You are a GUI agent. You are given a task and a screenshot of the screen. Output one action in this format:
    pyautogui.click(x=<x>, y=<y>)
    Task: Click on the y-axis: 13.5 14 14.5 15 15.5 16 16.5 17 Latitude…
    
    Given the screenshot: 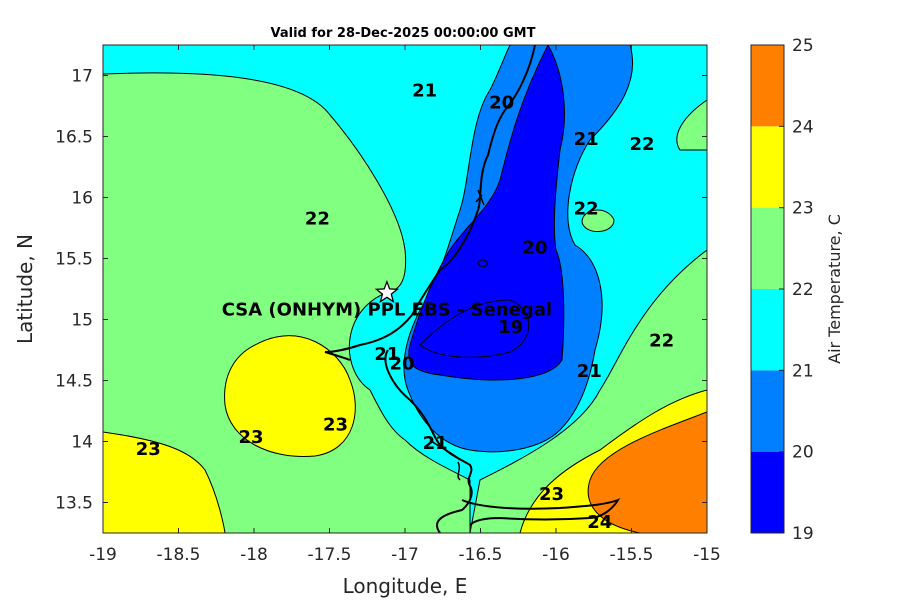 What is the action you would take?
    pyautogui.click(x=53, y=290)
    